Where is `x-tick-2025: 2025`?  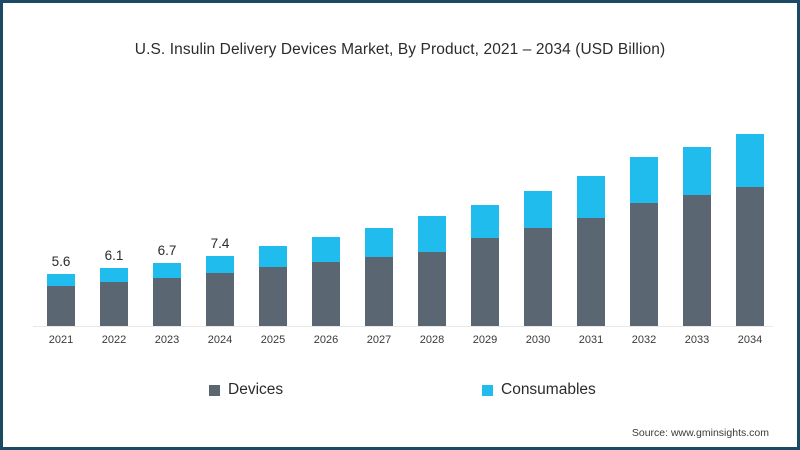 x-tick-2025: 2025 is located at coordinates (273, 340).